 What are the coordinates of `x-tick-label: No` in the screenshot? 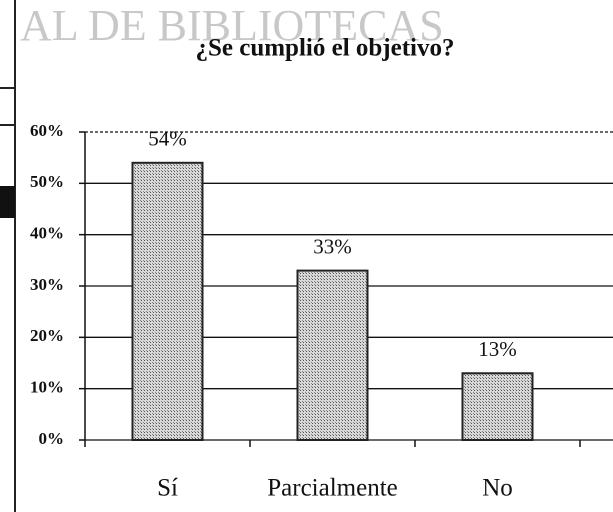 It's located at (497, 488).